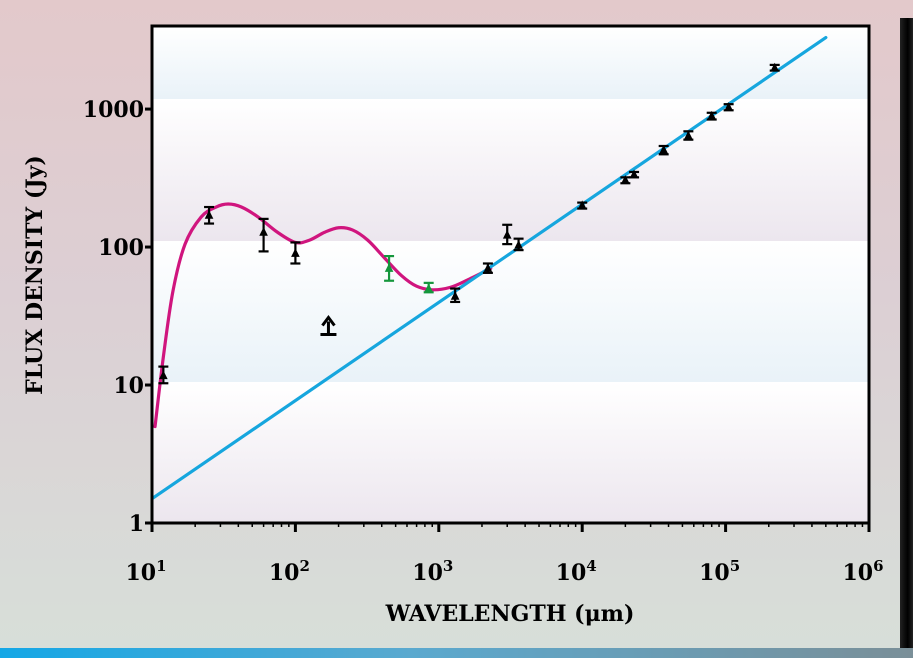 This screenshot has height=658, width=913. I want to click on x-tick-label: 10², so click(289, 571).